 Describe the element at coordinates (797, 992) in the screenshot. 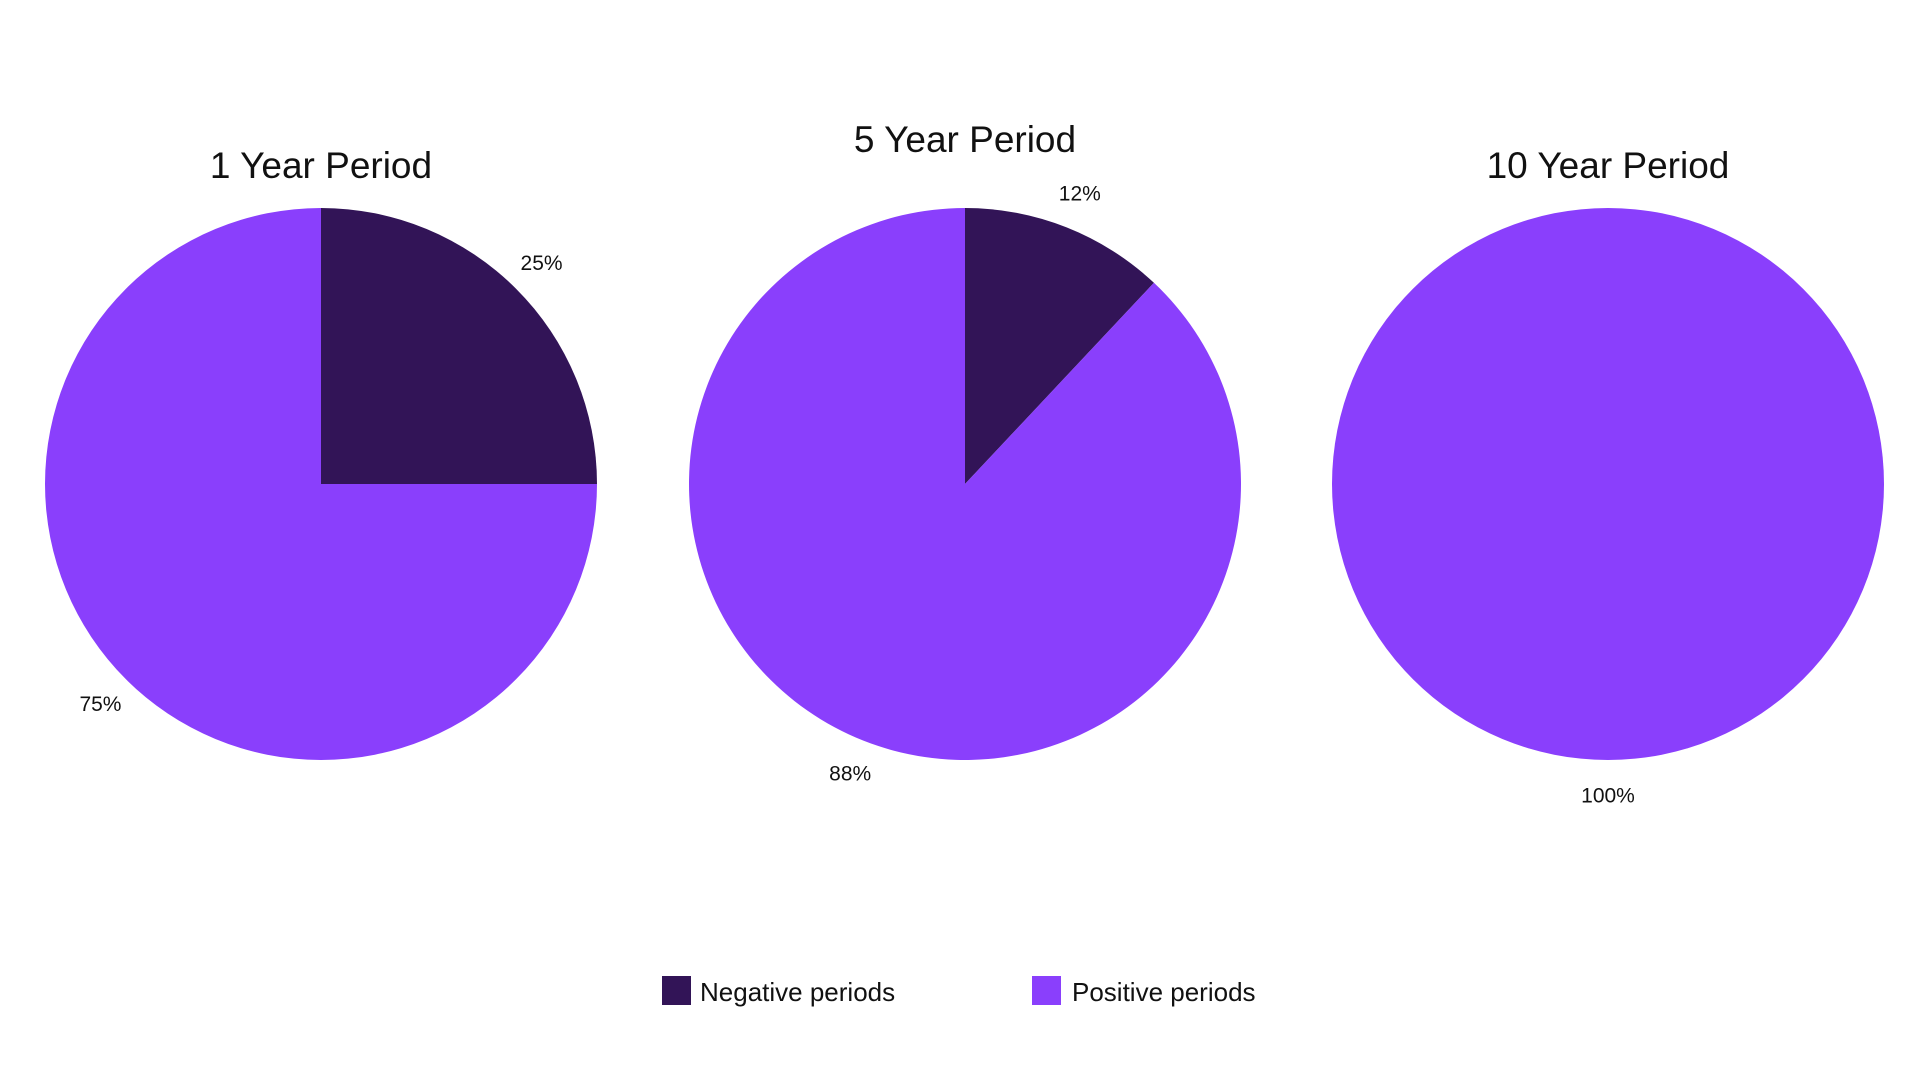

I see `legend-label-negative: Negative periods` at that location.